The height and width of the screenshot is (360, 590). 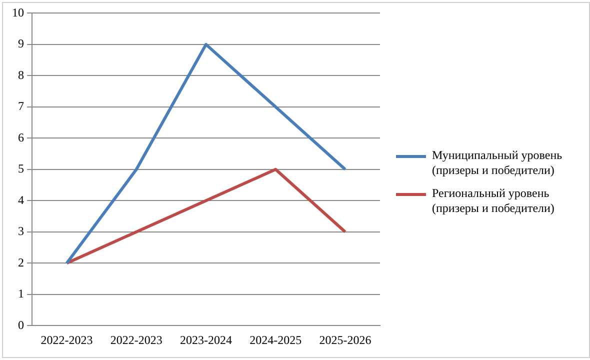 I want to click on y-tick-label: 9, so click(x=21, y=43).